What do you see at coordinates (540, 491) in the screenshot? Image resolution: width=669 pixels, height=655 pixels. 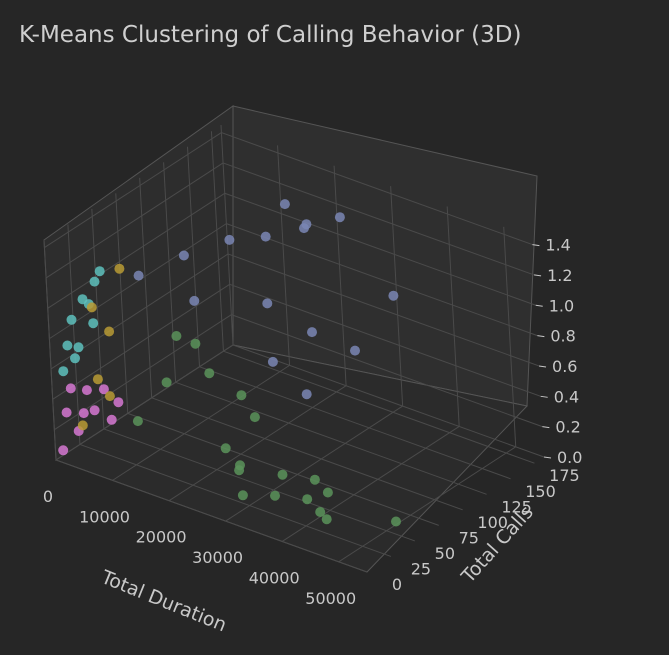 I see `y-tick-label: 150` at bounding box center [540, 491].